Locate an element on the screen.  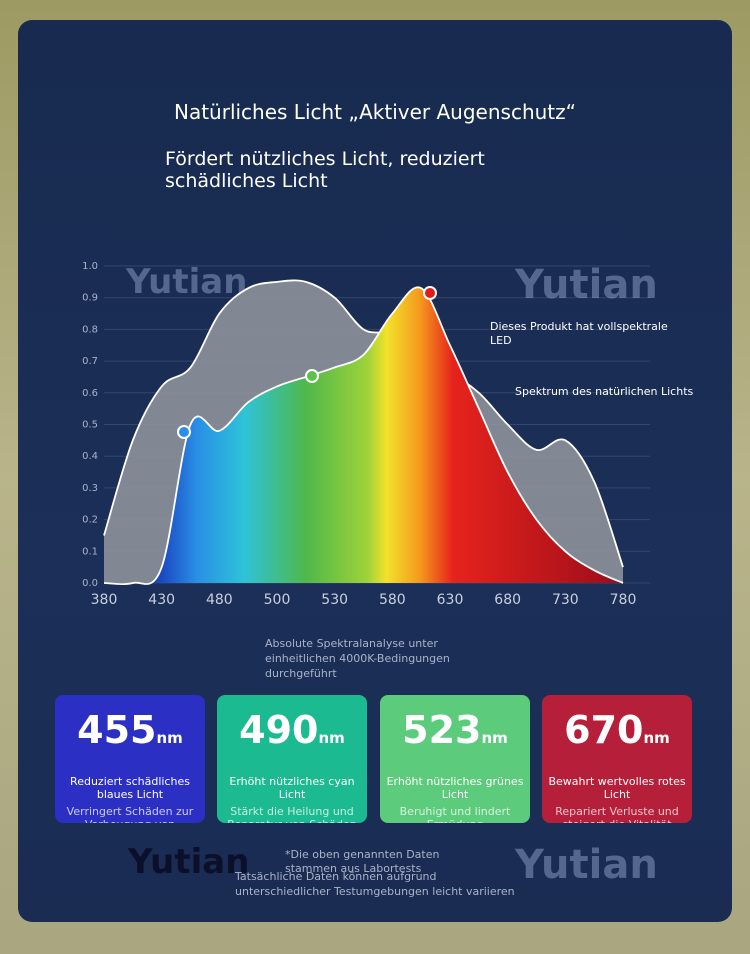
number: 455 is located at coordinates (117, 730).